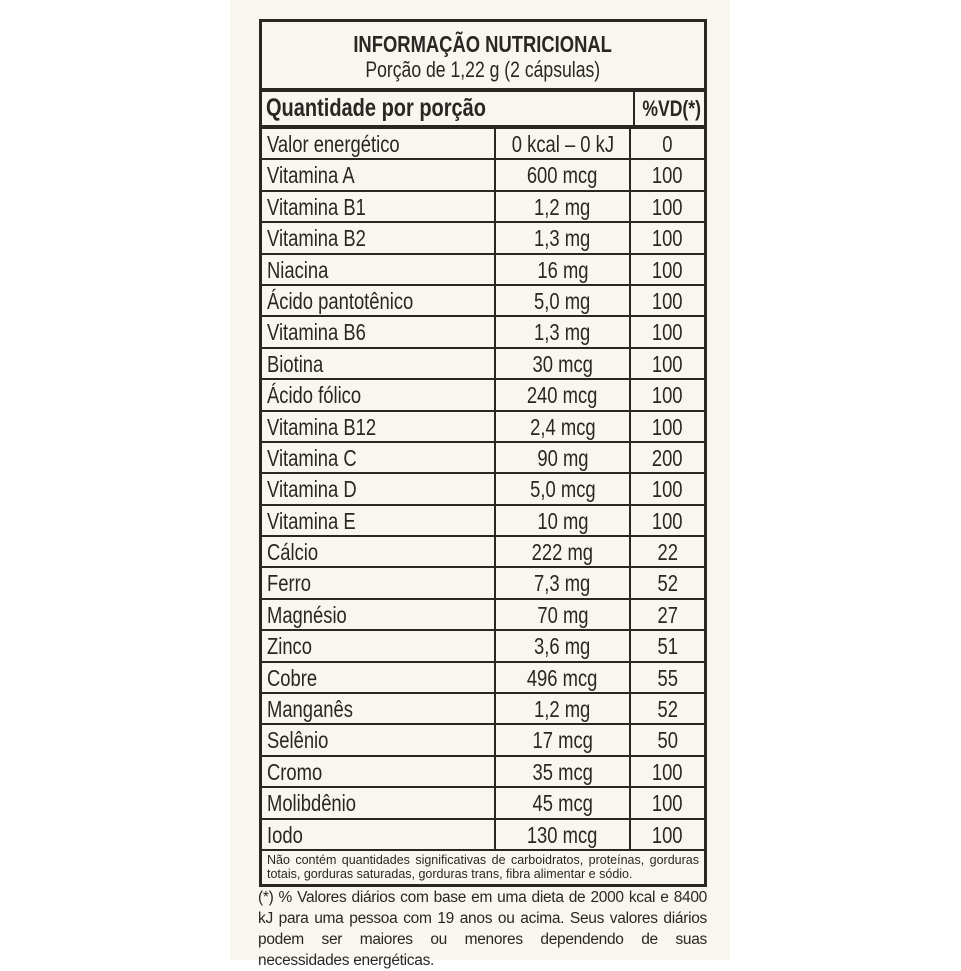 The width and height of the screenshot is (961, 971). What do you see at coordinates (483, 678) in the screenshot?
I see `table-row: Cobre 496 mcg 55` at bounding box center [483, 678].